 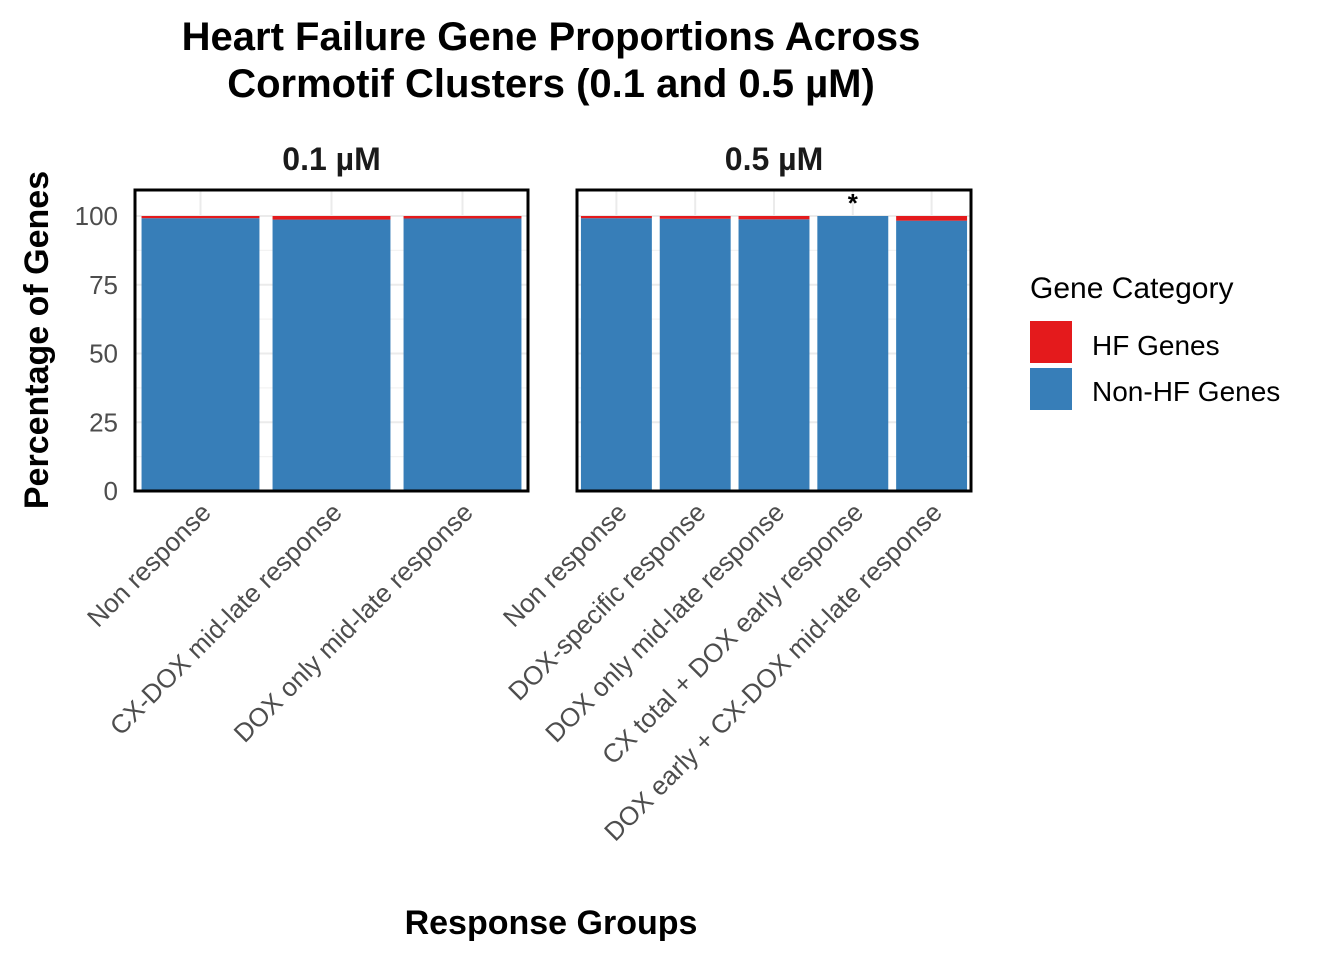 I want to click on facet-1-bar-hf-cx-dox-mid-late-response, so click(x=331, y=218).